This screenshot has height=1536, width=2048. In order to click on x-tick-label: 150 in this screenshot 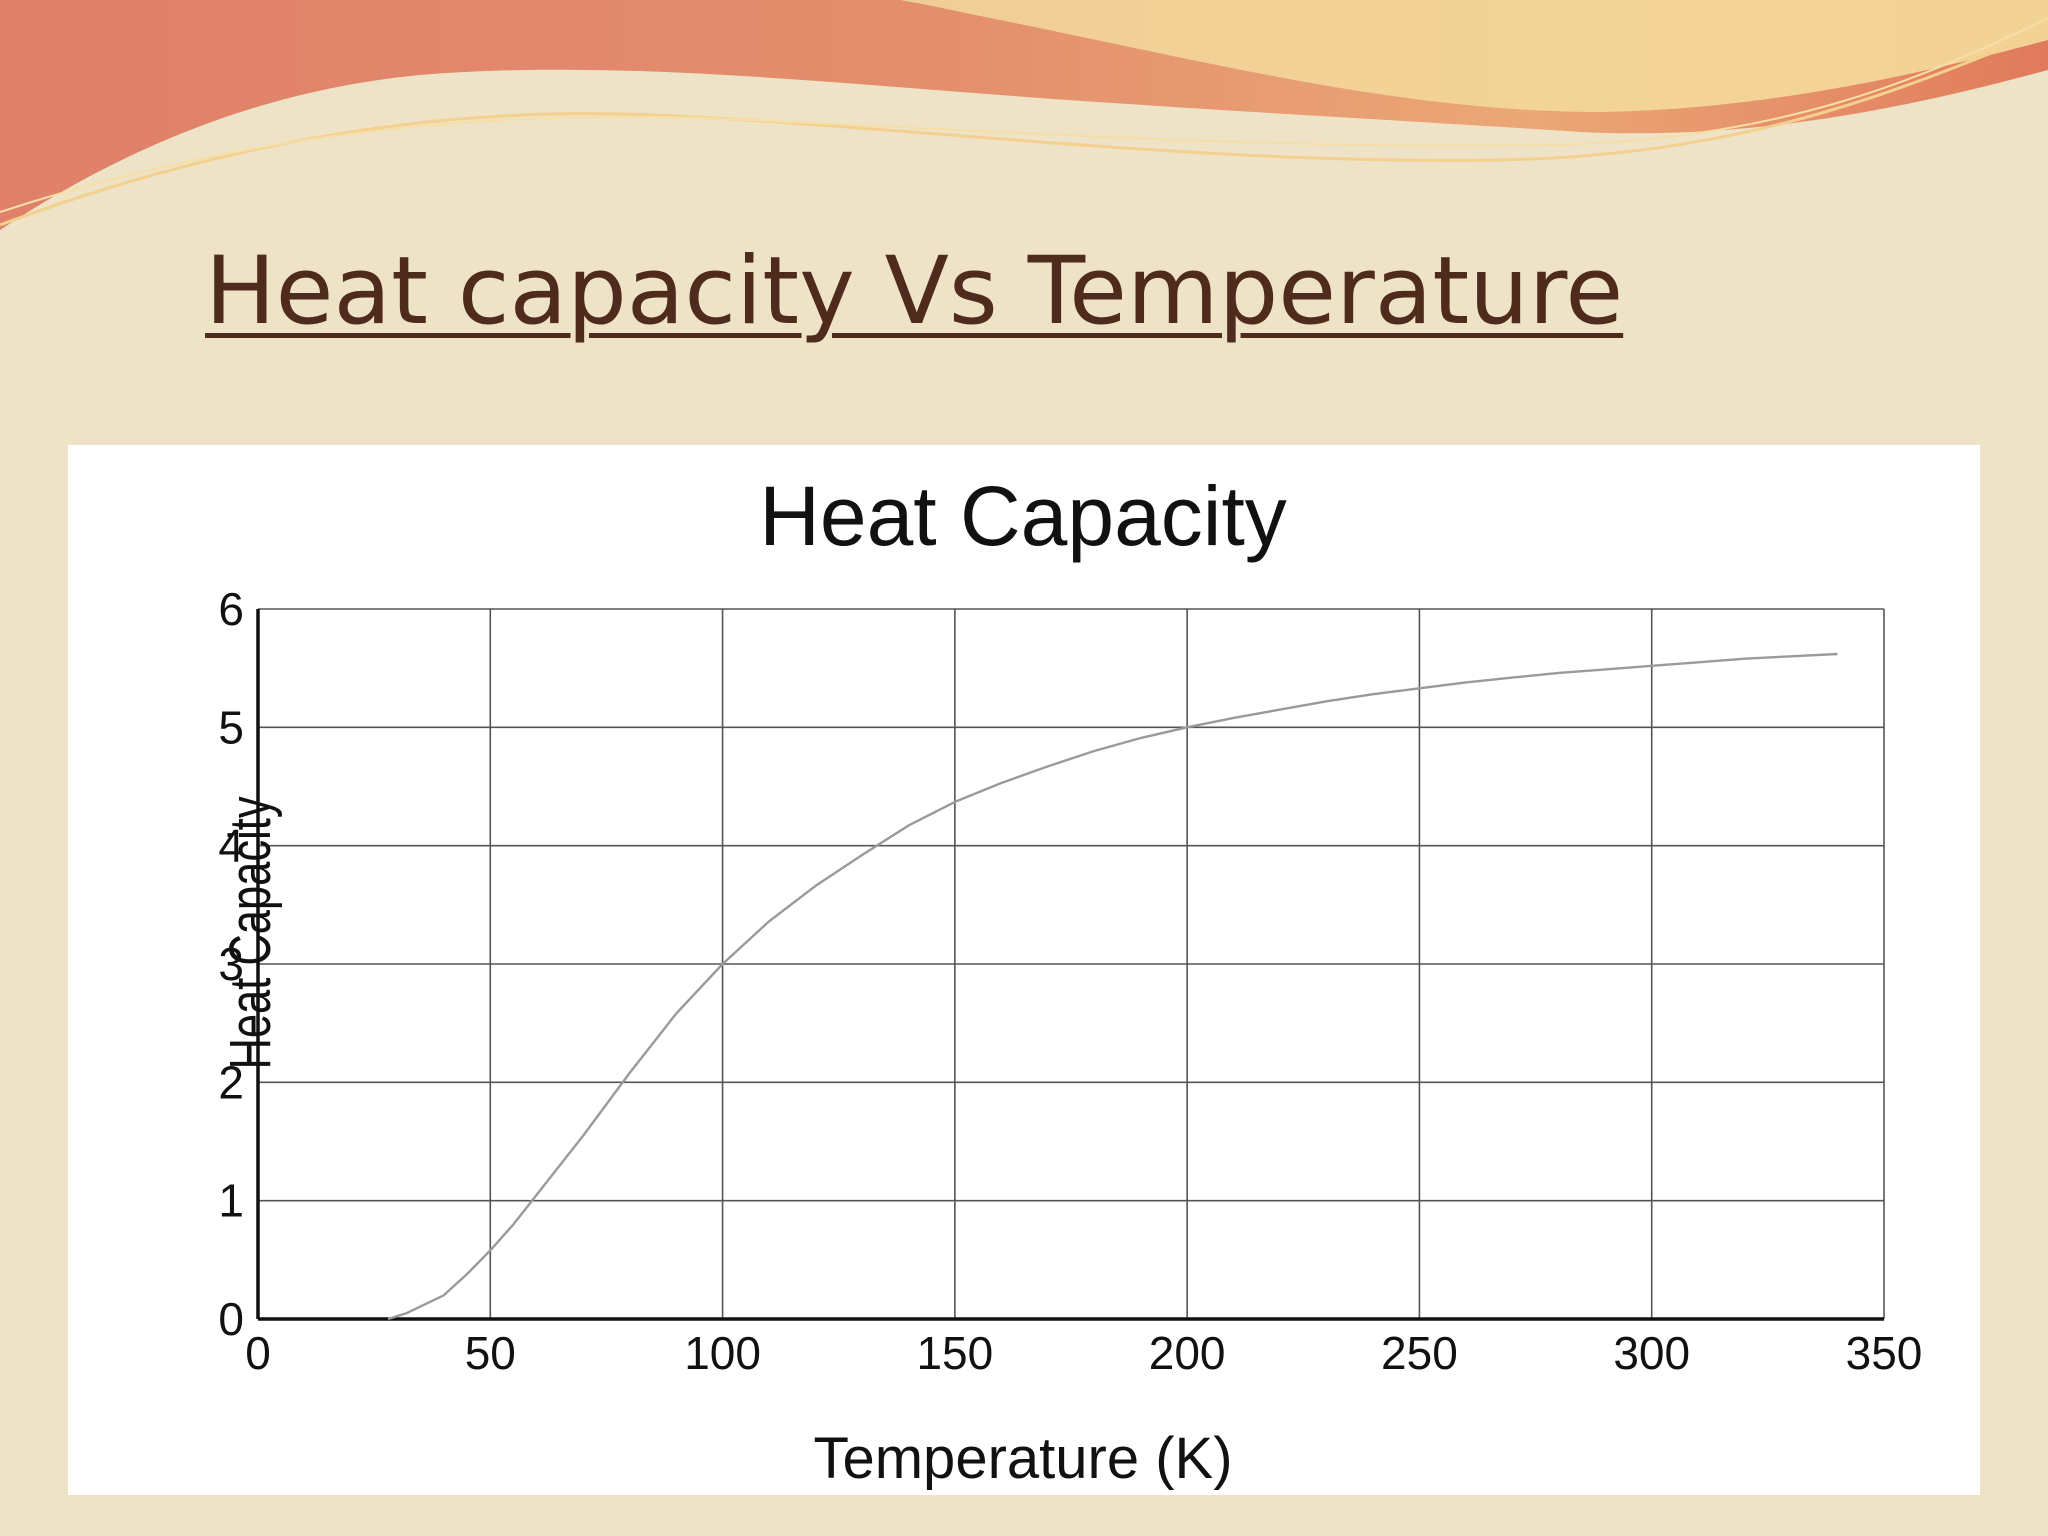, I will do `click(954, 1353)`.